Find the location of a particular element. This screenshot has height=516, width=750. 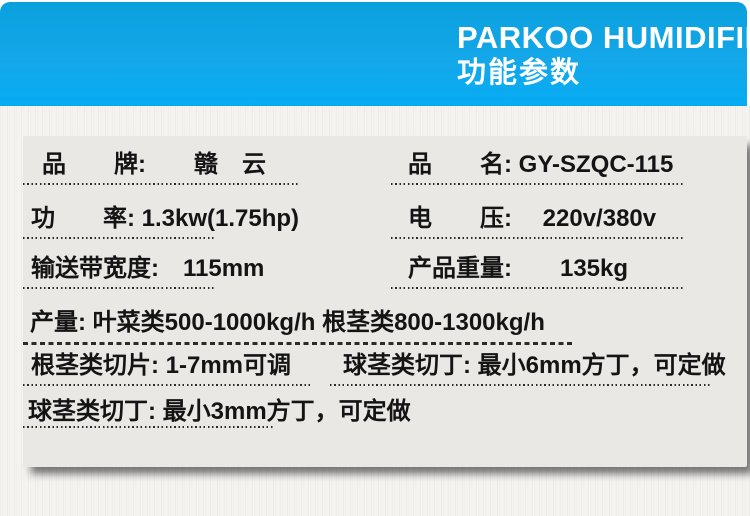

spec-root-slice: 根茎类切片: 1-7mm可调 is located at coordinates (166, 368).